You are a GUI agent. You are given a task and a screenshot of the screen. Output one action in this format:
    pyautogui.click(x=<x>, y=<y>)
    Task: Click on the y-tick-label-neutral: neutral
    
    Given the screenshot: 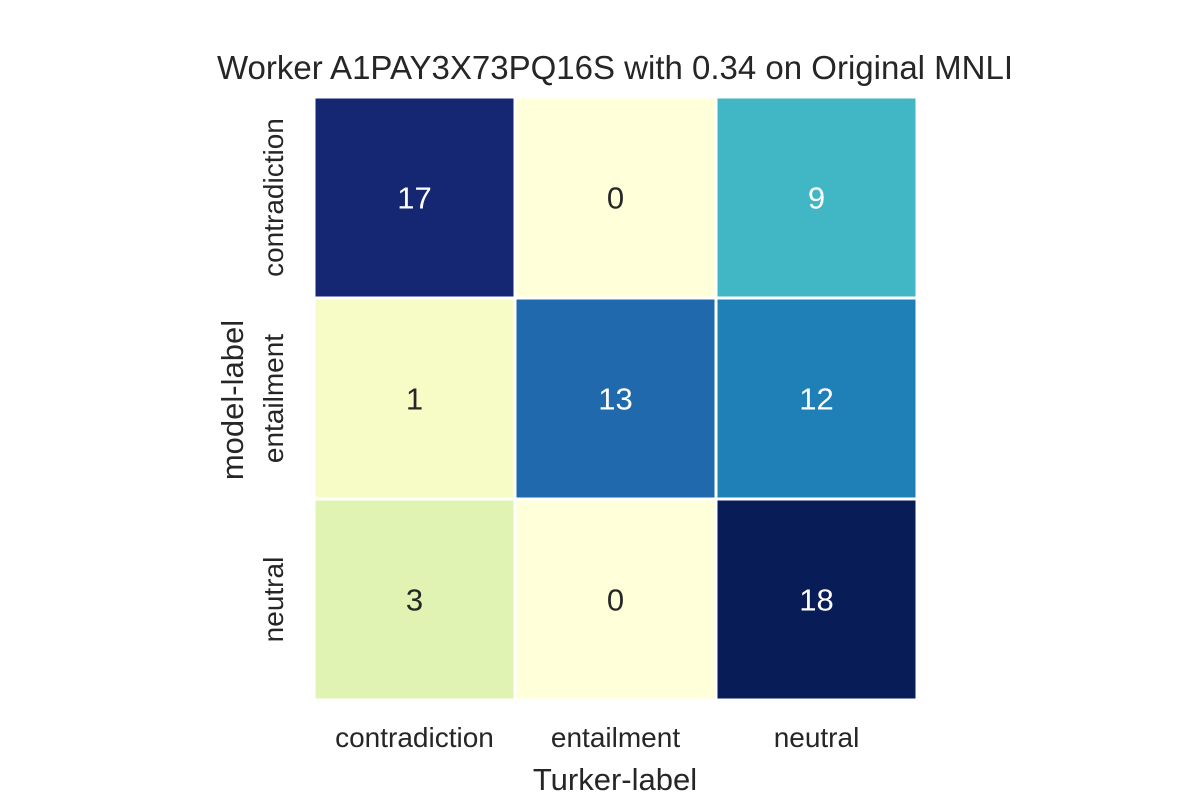 What is the action you would take?
    pyautogui.click(x=273, y=600)
    